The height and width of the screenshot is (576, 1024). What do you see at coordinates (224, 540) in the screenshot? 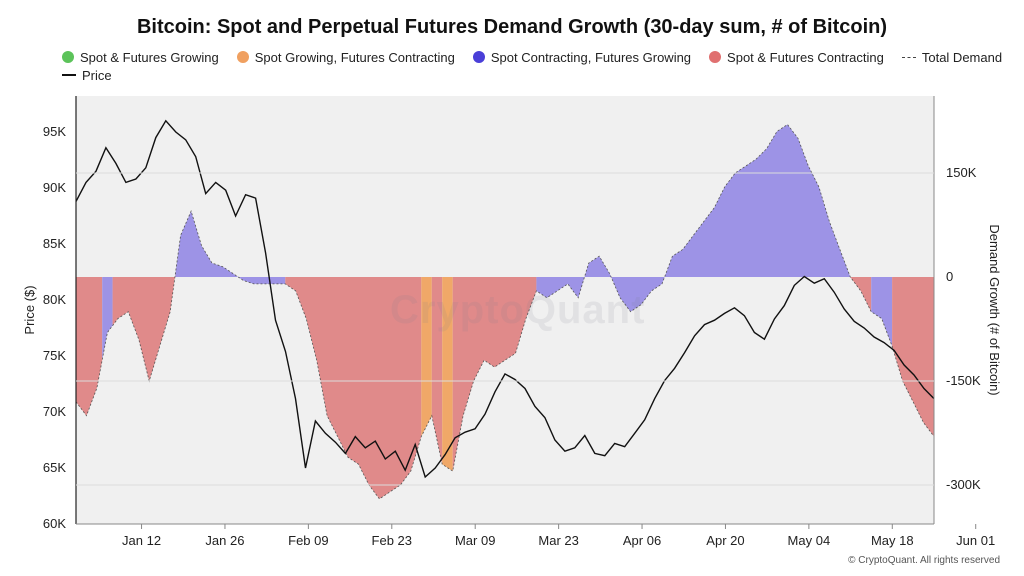
I see `x-tick-label: Jan 26` at bounding box center [224, 540].